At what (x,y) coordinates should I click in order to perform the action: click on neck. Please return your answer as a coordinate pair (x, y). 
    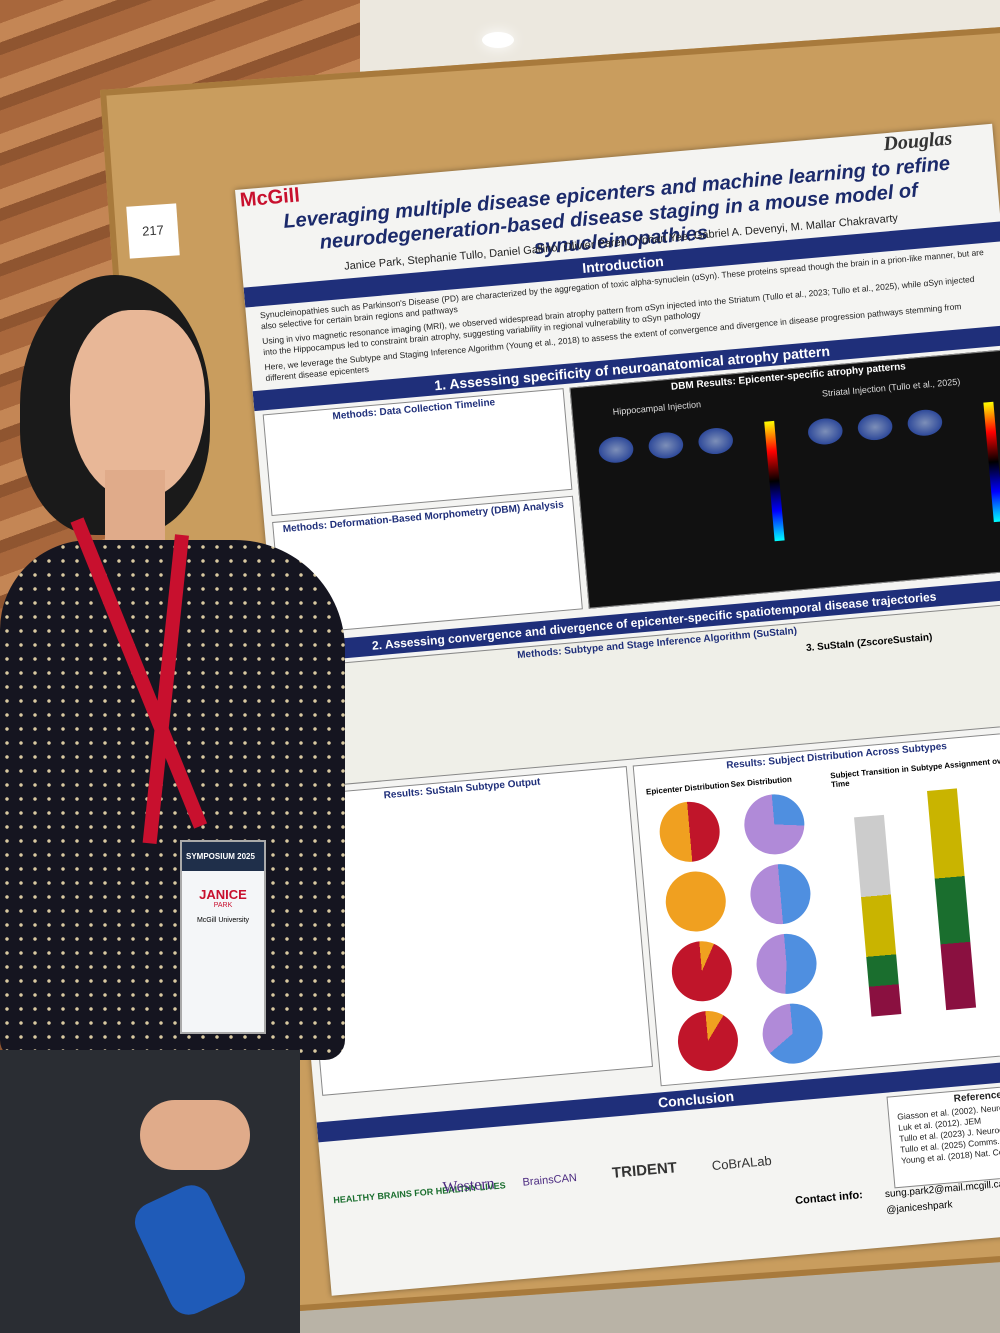
    Looking at the image, I should click on (135, 510).